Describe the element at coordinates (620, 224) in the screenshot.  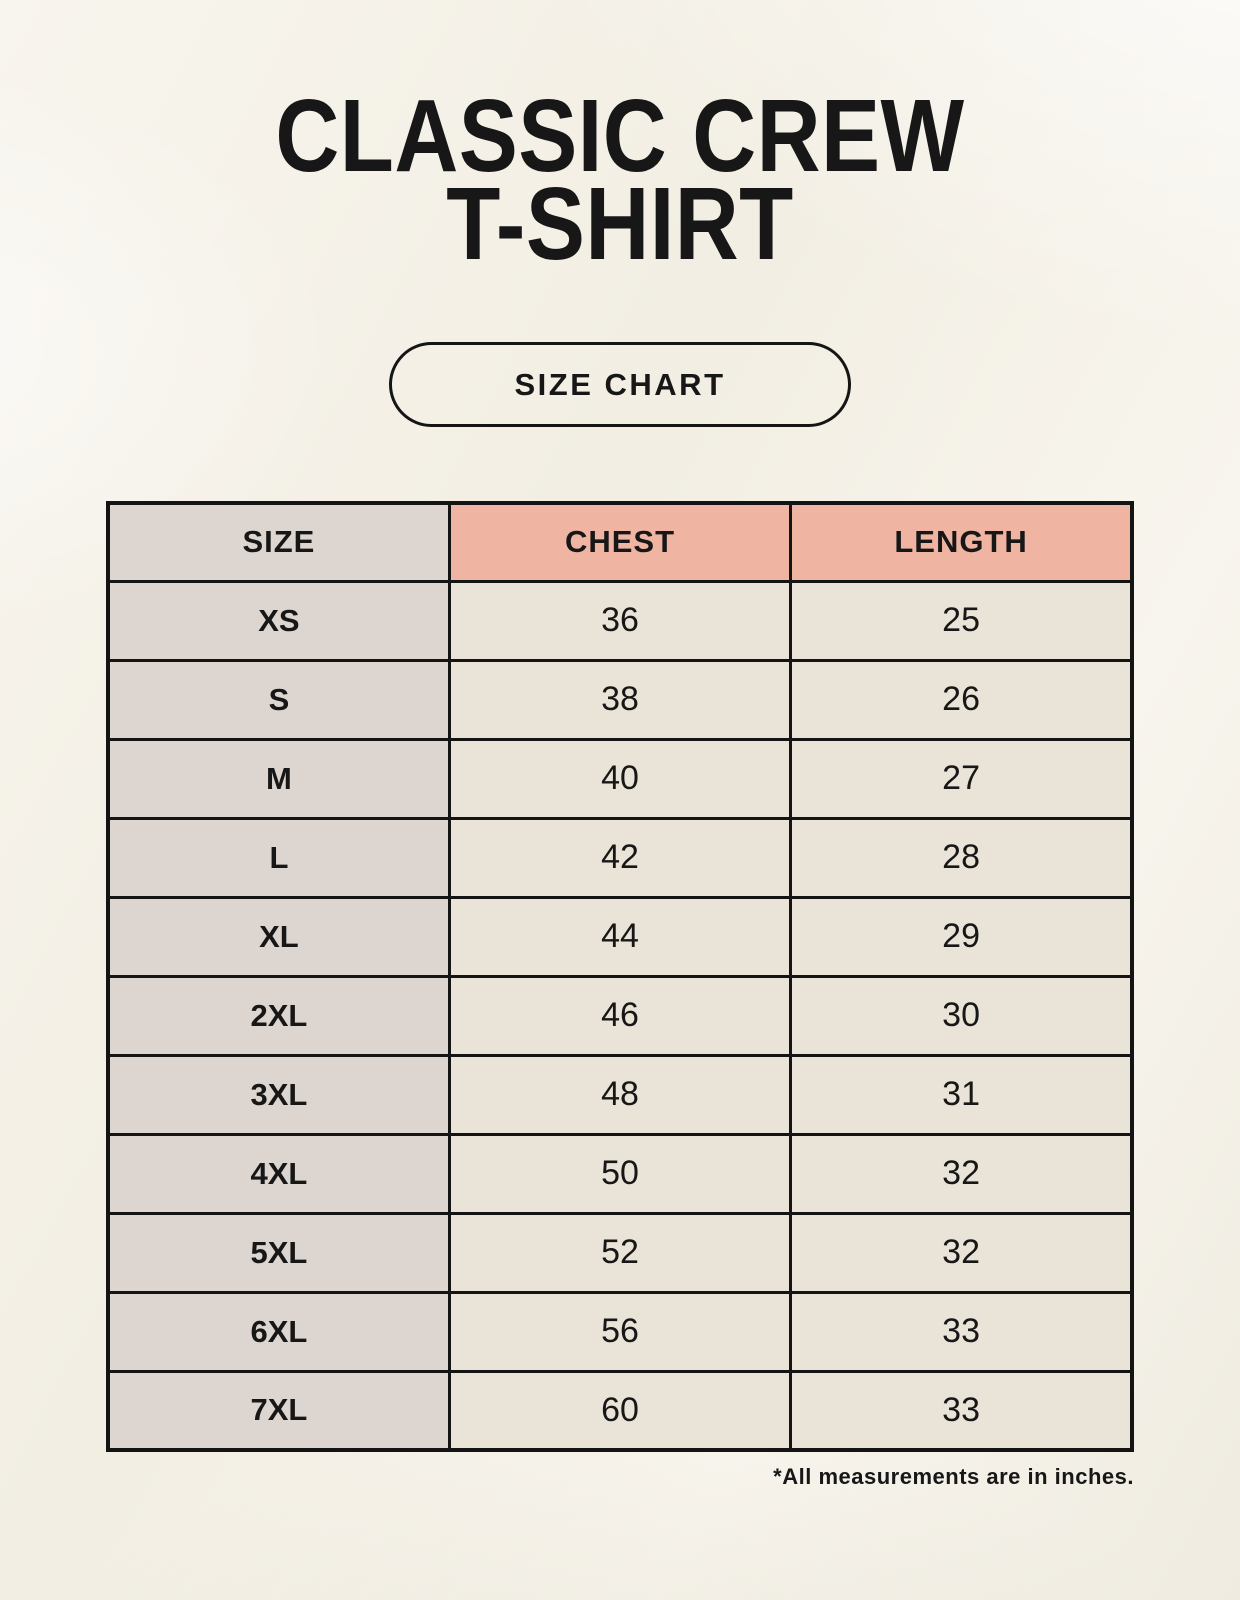
I see `page-title-line-2: T-SHIRT` at that location.